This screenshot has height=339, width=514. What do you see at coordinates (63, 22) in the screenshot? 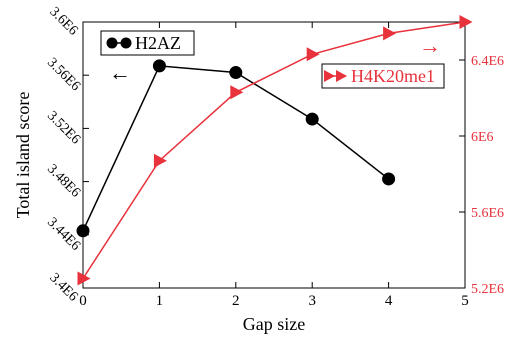
I see `y-left-tick-label: 3.6E6` at bounding box center [63, 22].